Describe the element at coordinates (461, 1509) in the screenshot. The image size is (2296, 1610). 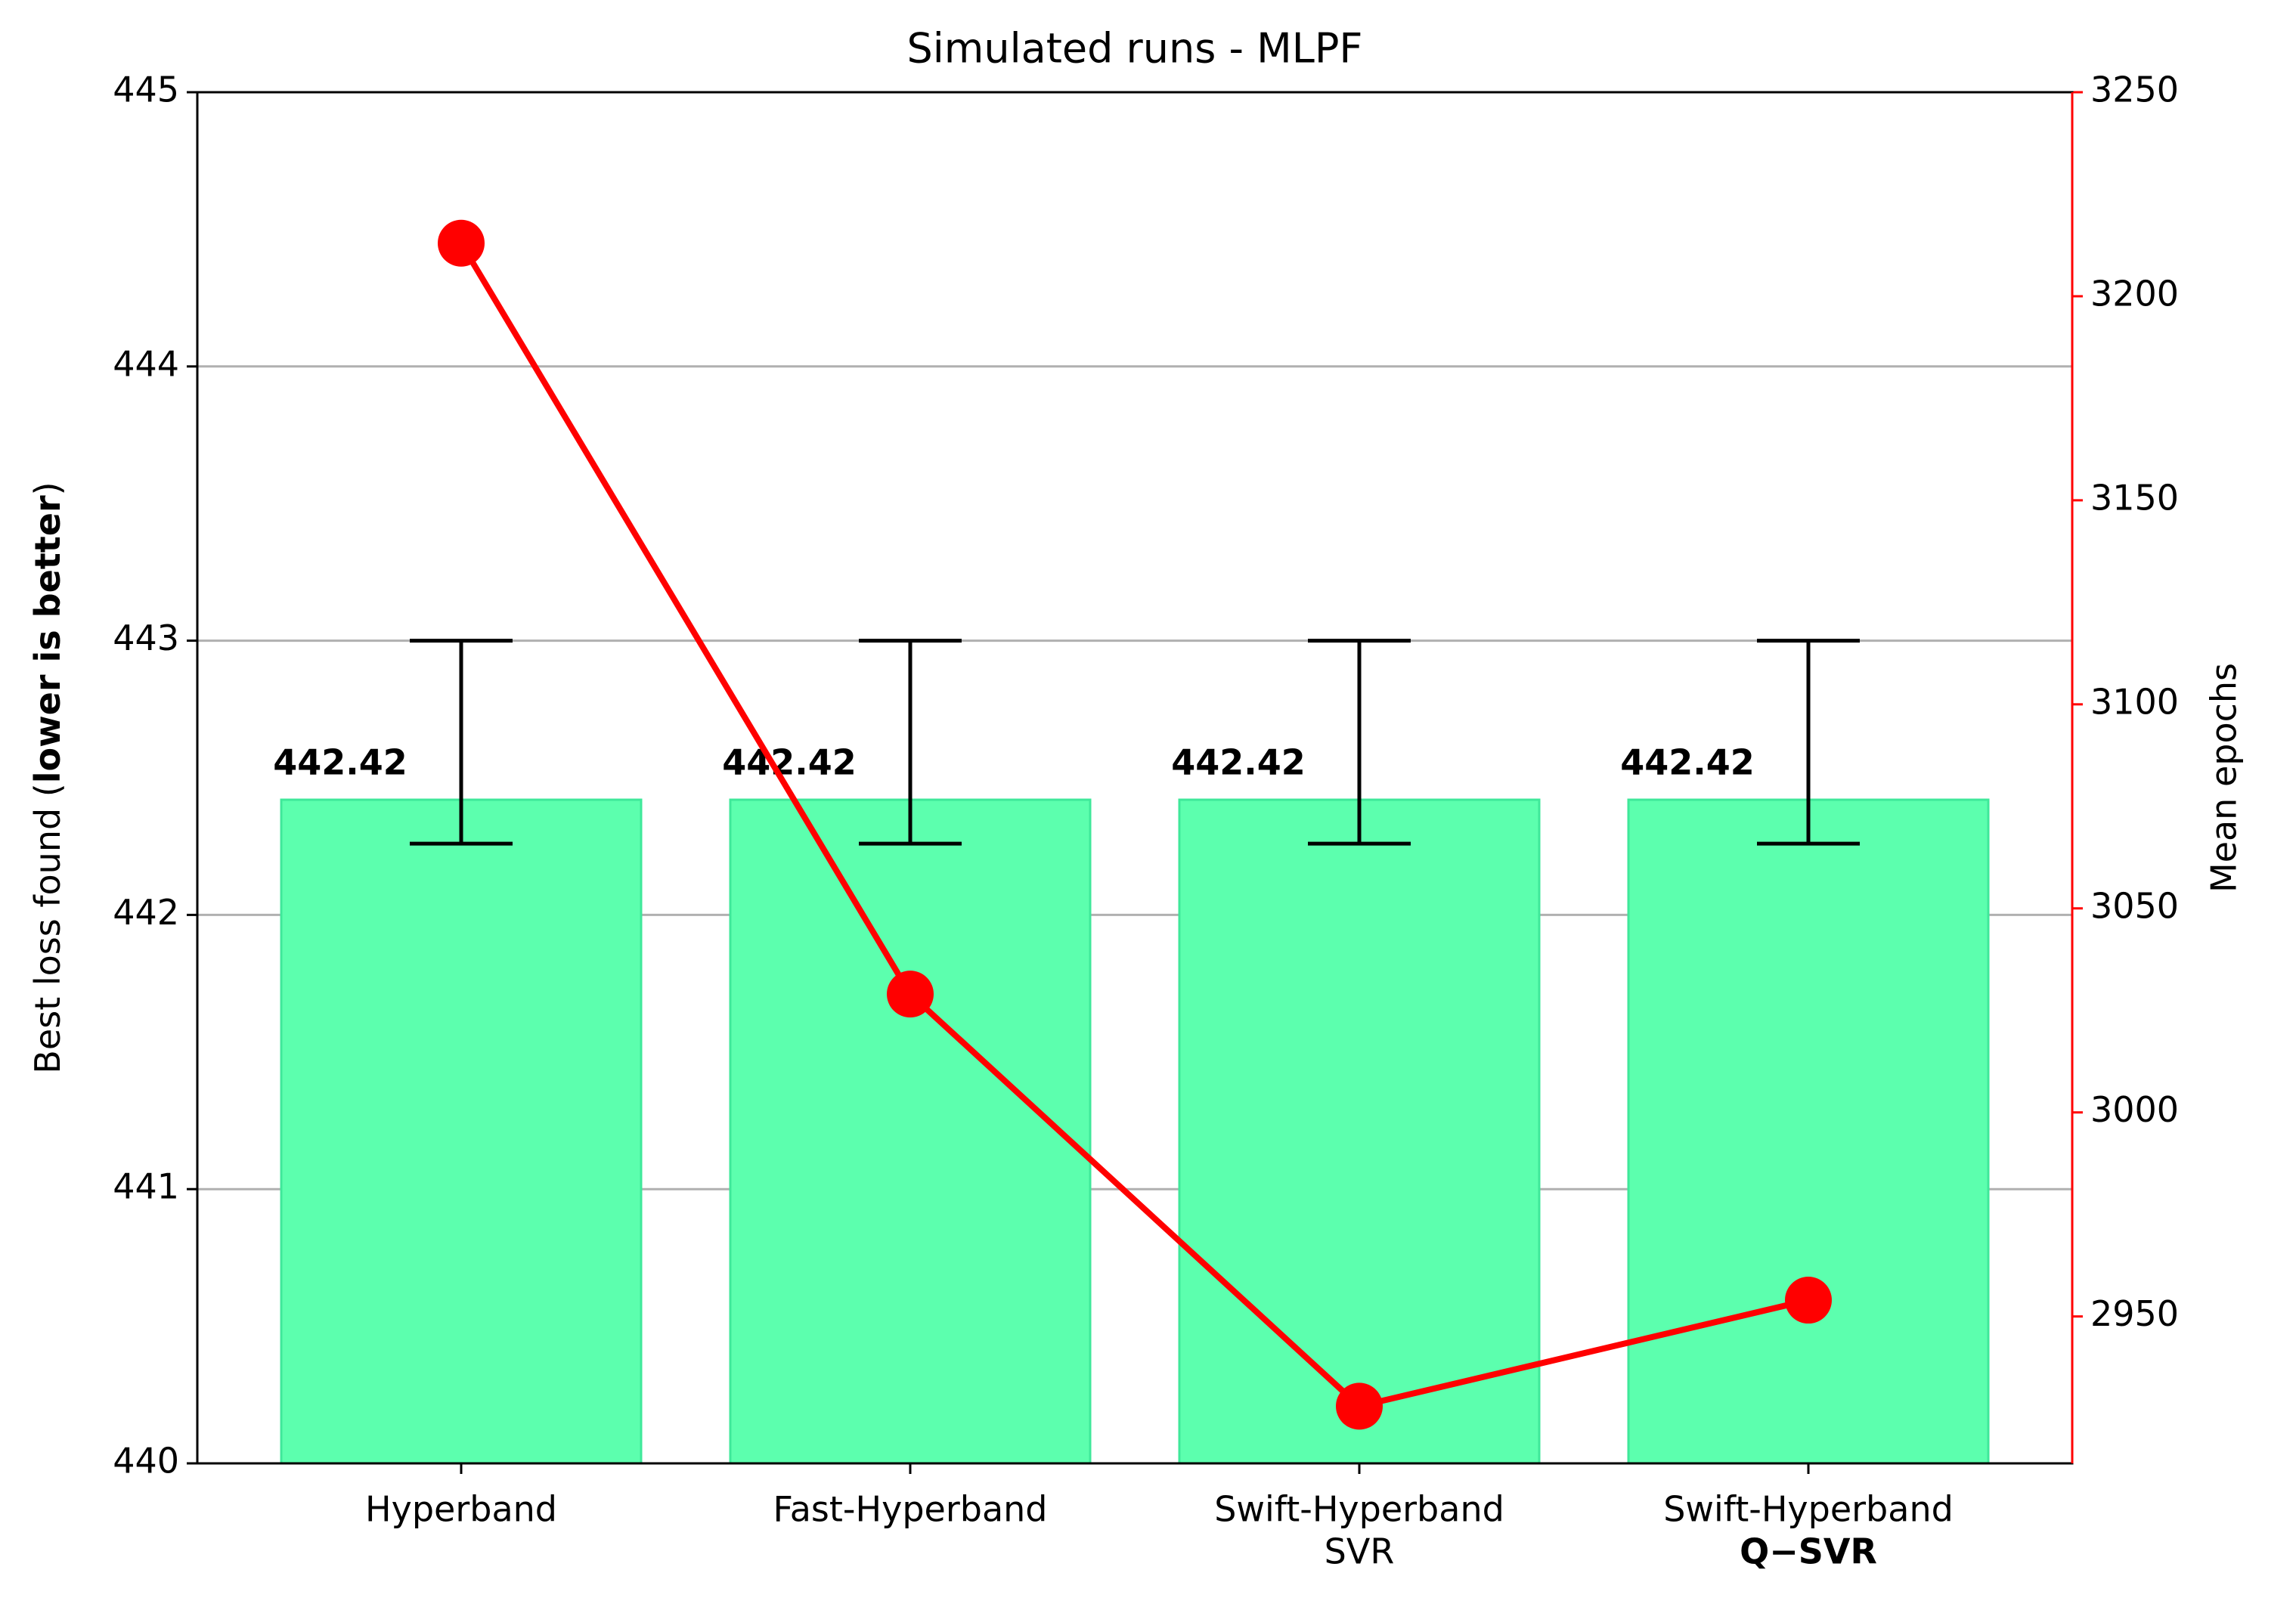
I see `x-tick-label: Hyperband` at that location.